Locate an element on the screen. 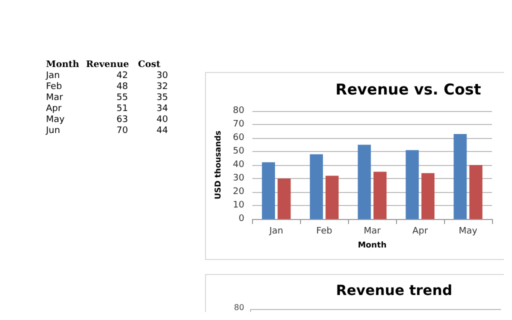  text: 44 is located at coordinates (162, 131).